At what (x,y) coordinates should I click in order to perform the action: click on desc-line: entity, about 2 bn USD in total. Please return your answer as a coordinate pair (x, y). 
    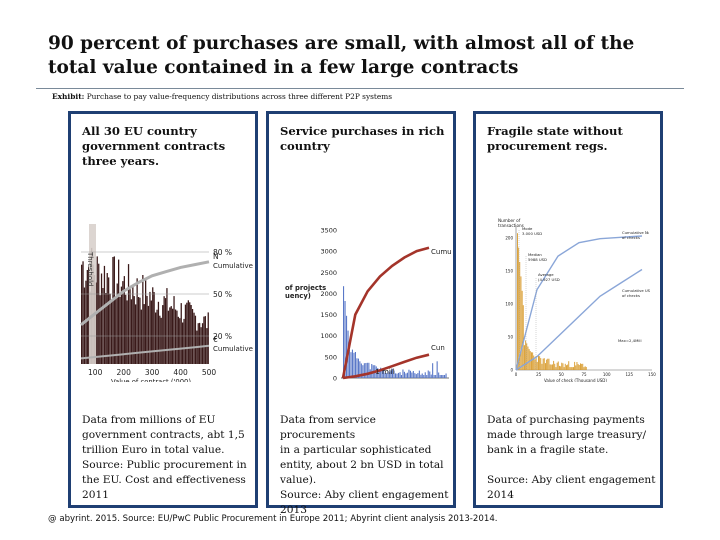
    Looking at the image, I should click on (362, 465).